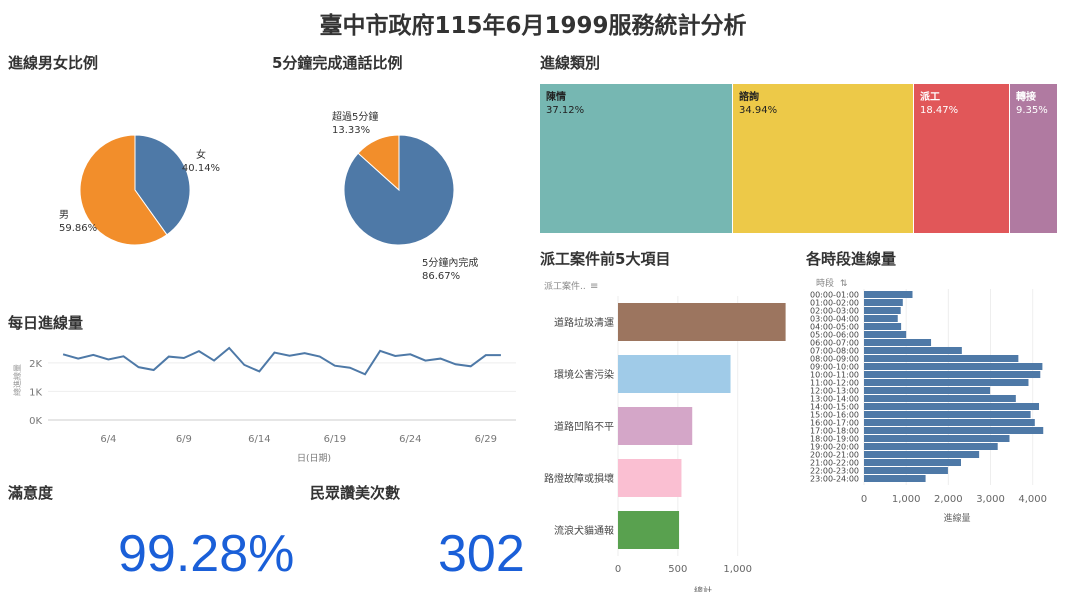  I want to click on x-tick-label: 6/19, so click(335, 439).